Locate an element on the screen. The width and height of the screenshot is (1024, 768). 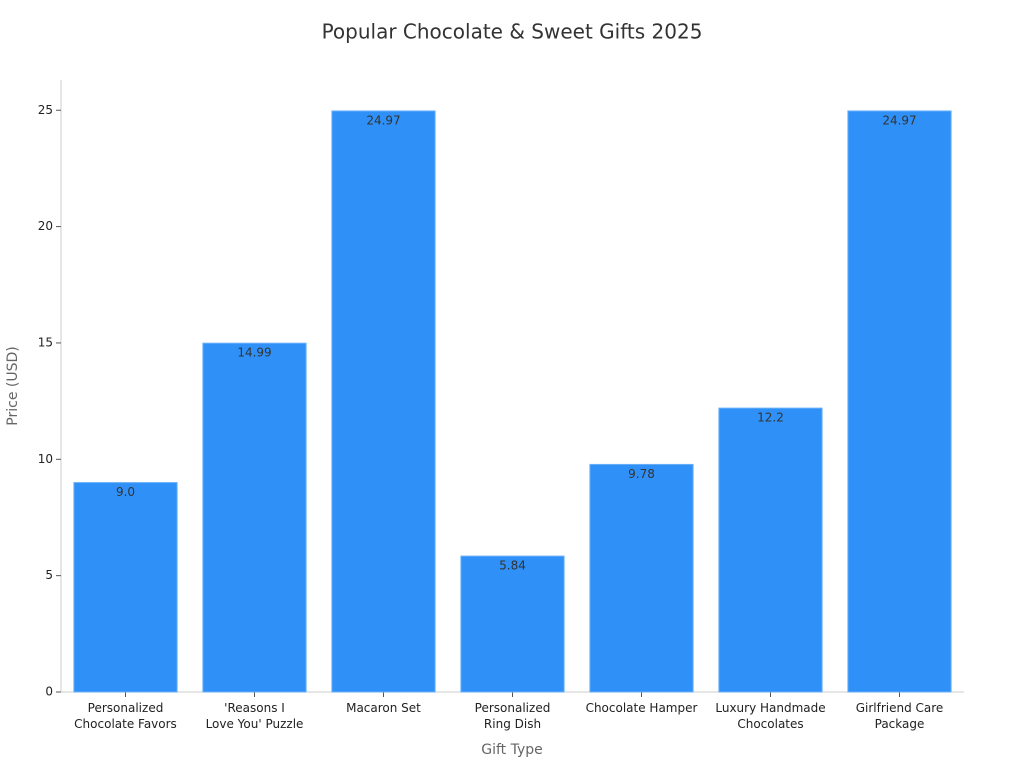
y-tick-label: 25 is located at coordinates (45, 110).